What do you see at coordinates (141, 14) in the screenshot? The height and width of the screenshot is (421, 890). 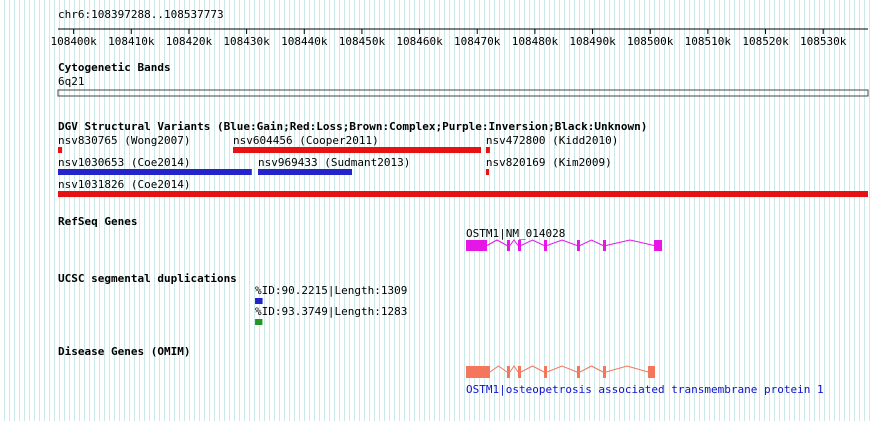 I see `region-coordinates: chr6:108397288..108537773` at bounding box center [141, 14].